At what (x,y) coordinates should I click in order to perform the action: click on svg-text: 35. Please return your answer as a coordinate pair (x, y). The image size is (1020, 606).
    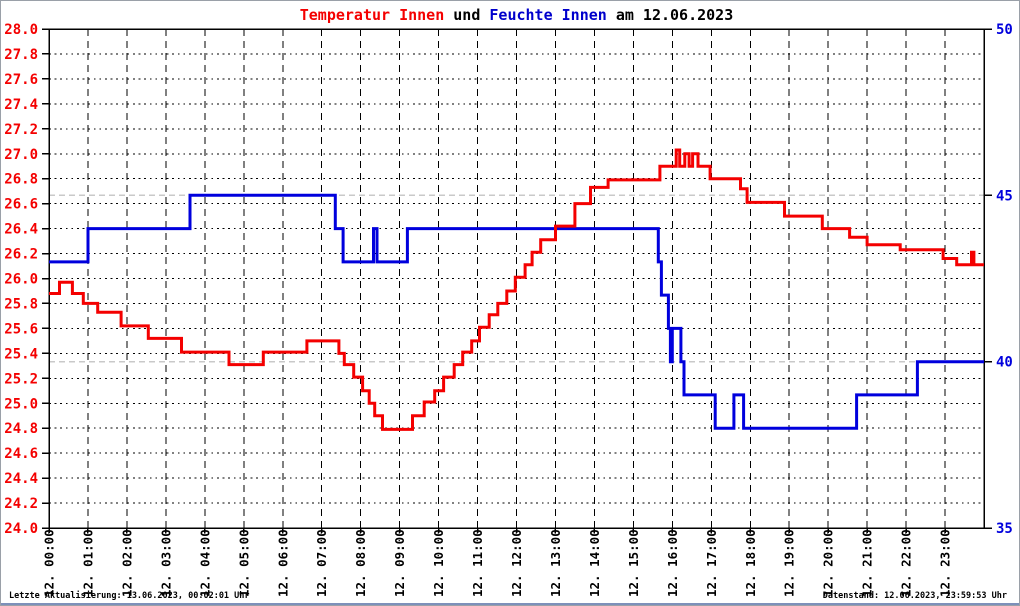
    Looking at the image, I should click on (1004, 529).